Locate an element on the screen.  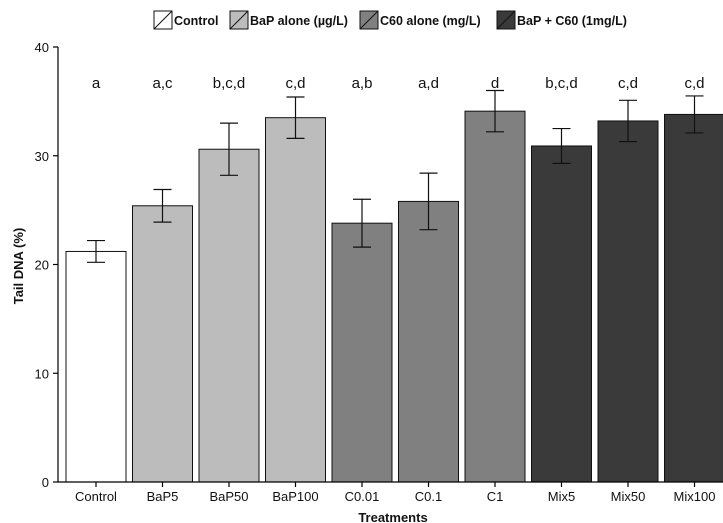
x-axis-title: Treatments is located at coordinates (392, 516).